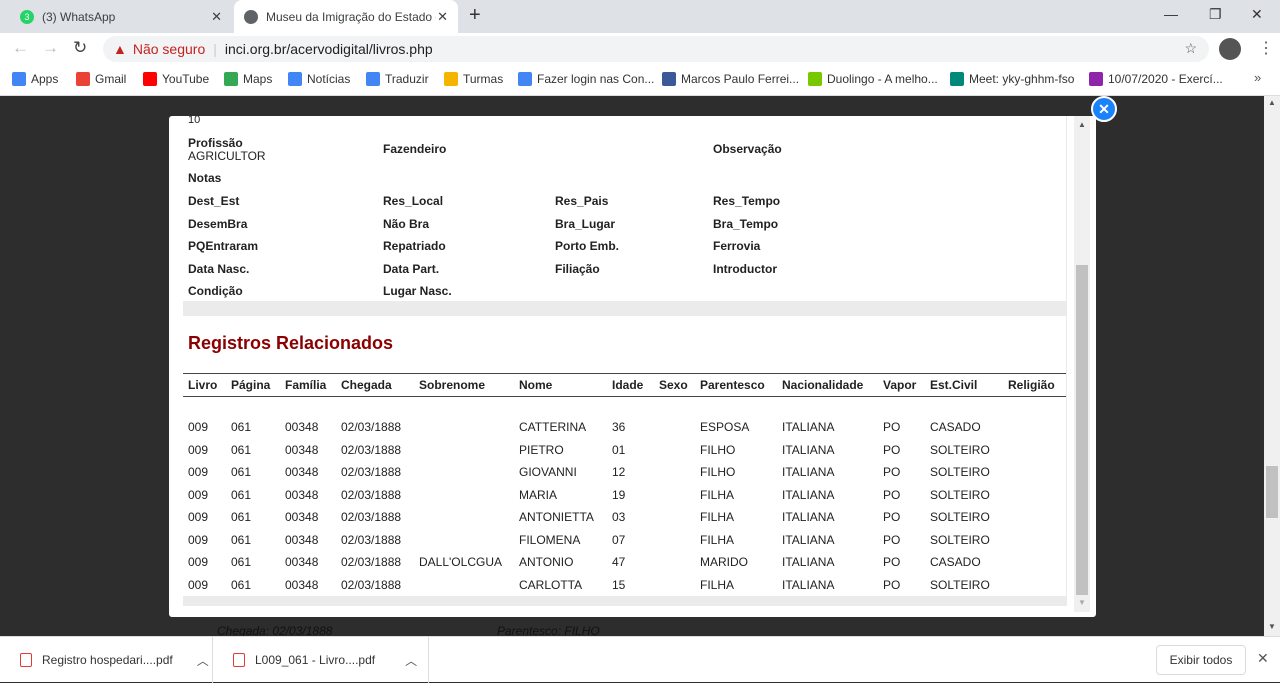 This screenshot has height=683, width=1280. I want to click on column-header: Religião, so click(1031, 385).